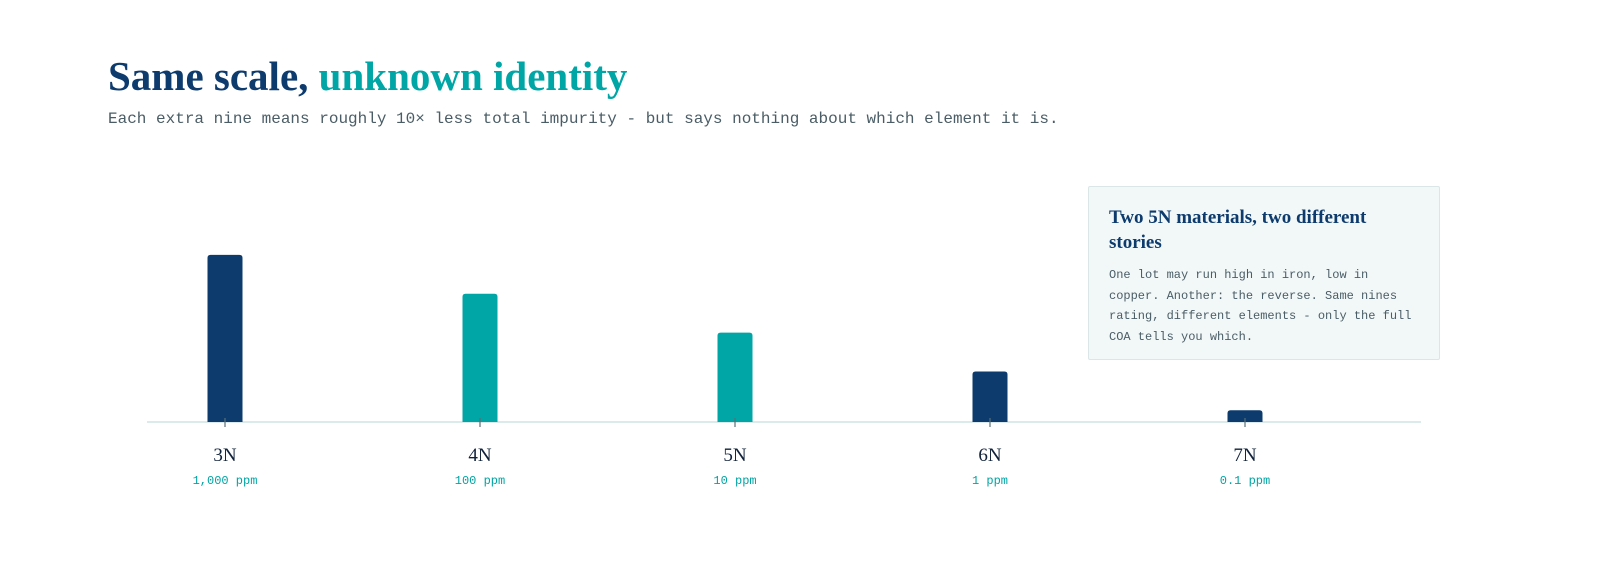 This screenshot has width=1600, height=580. I want to click on x-tick-label: 7N, so click(1245, 455).